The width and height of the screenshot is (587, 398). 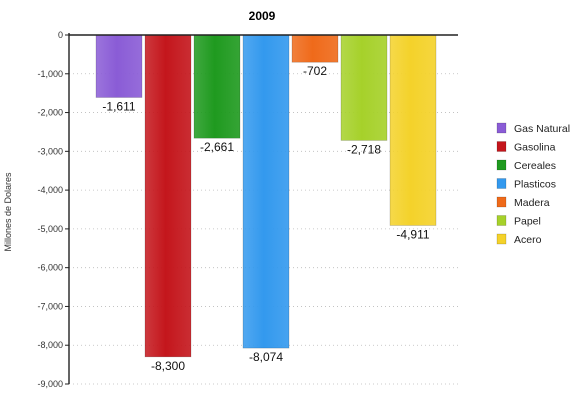 What do you see at coordinates (60, 35) in the screenshot?
I see `y-tick-label: 0` at bounding box center [60, 35].